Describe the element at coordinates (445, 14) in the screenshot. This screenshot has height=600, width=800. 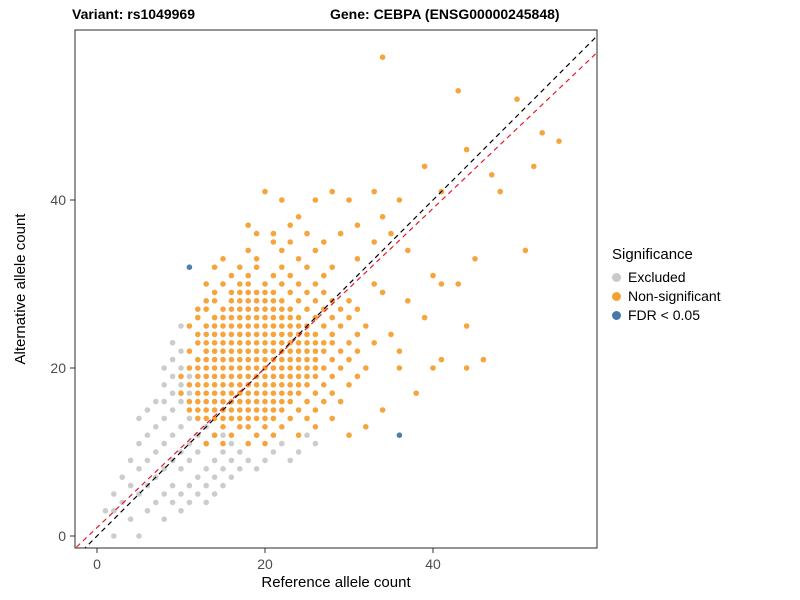
I see `gene-title: Gene: CEBPA (ENSG00000245848)` at that location.